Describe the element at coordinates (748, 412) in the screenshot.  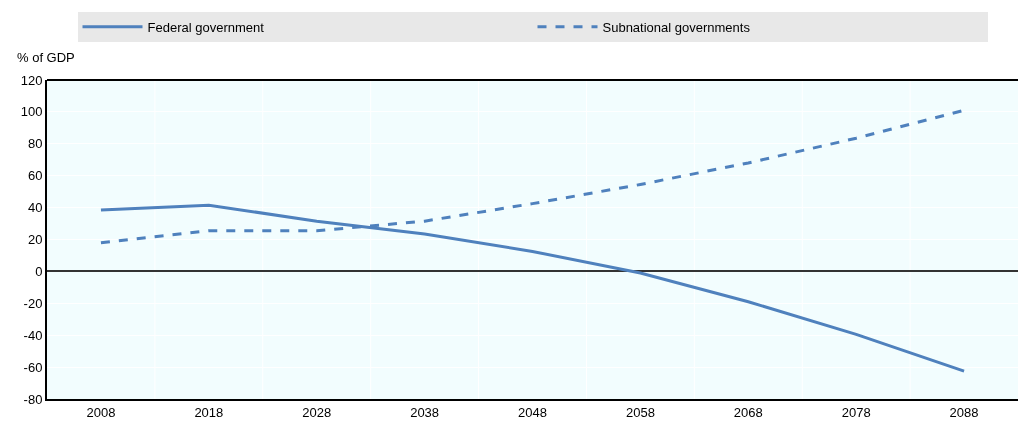
I see `x-tick-label: 2068` at that location.